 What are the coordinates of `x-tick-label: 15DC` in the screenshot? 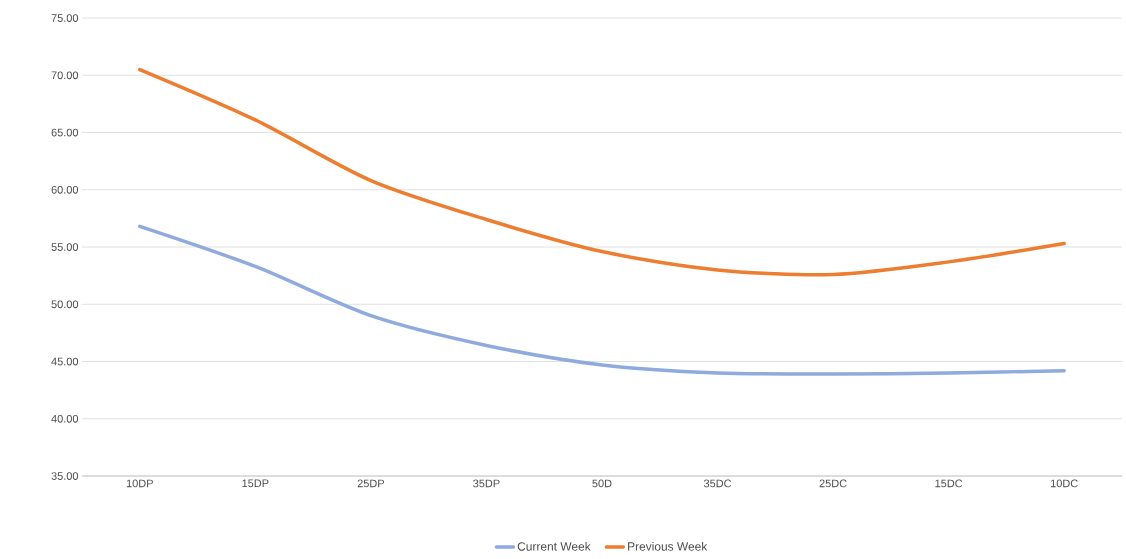 It's located at (949, 483).